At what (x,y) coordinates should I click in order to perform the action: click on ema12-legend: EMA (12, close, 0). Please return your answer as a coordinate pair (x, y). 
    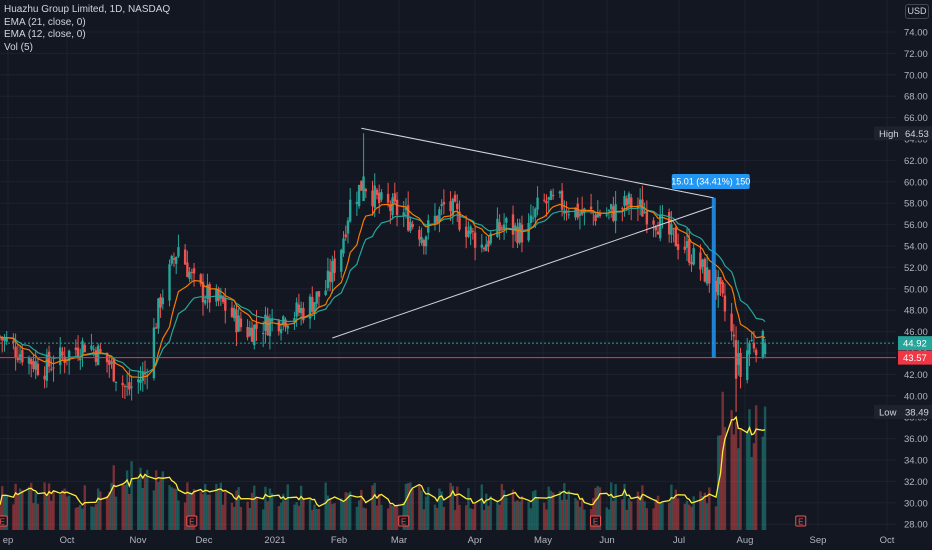
    Looking at the image, I should click on (45, 34).